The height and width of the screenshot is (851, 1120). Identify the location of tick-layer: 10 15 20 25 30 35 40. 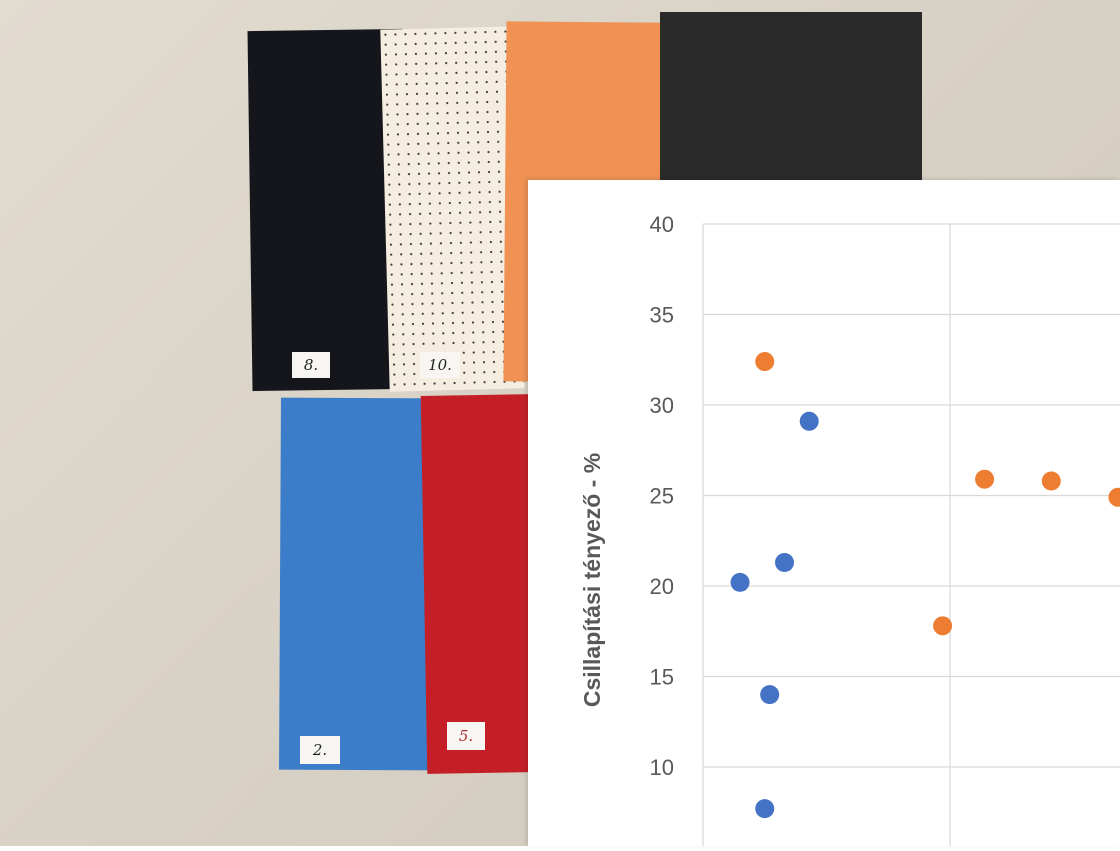
(662, 496).